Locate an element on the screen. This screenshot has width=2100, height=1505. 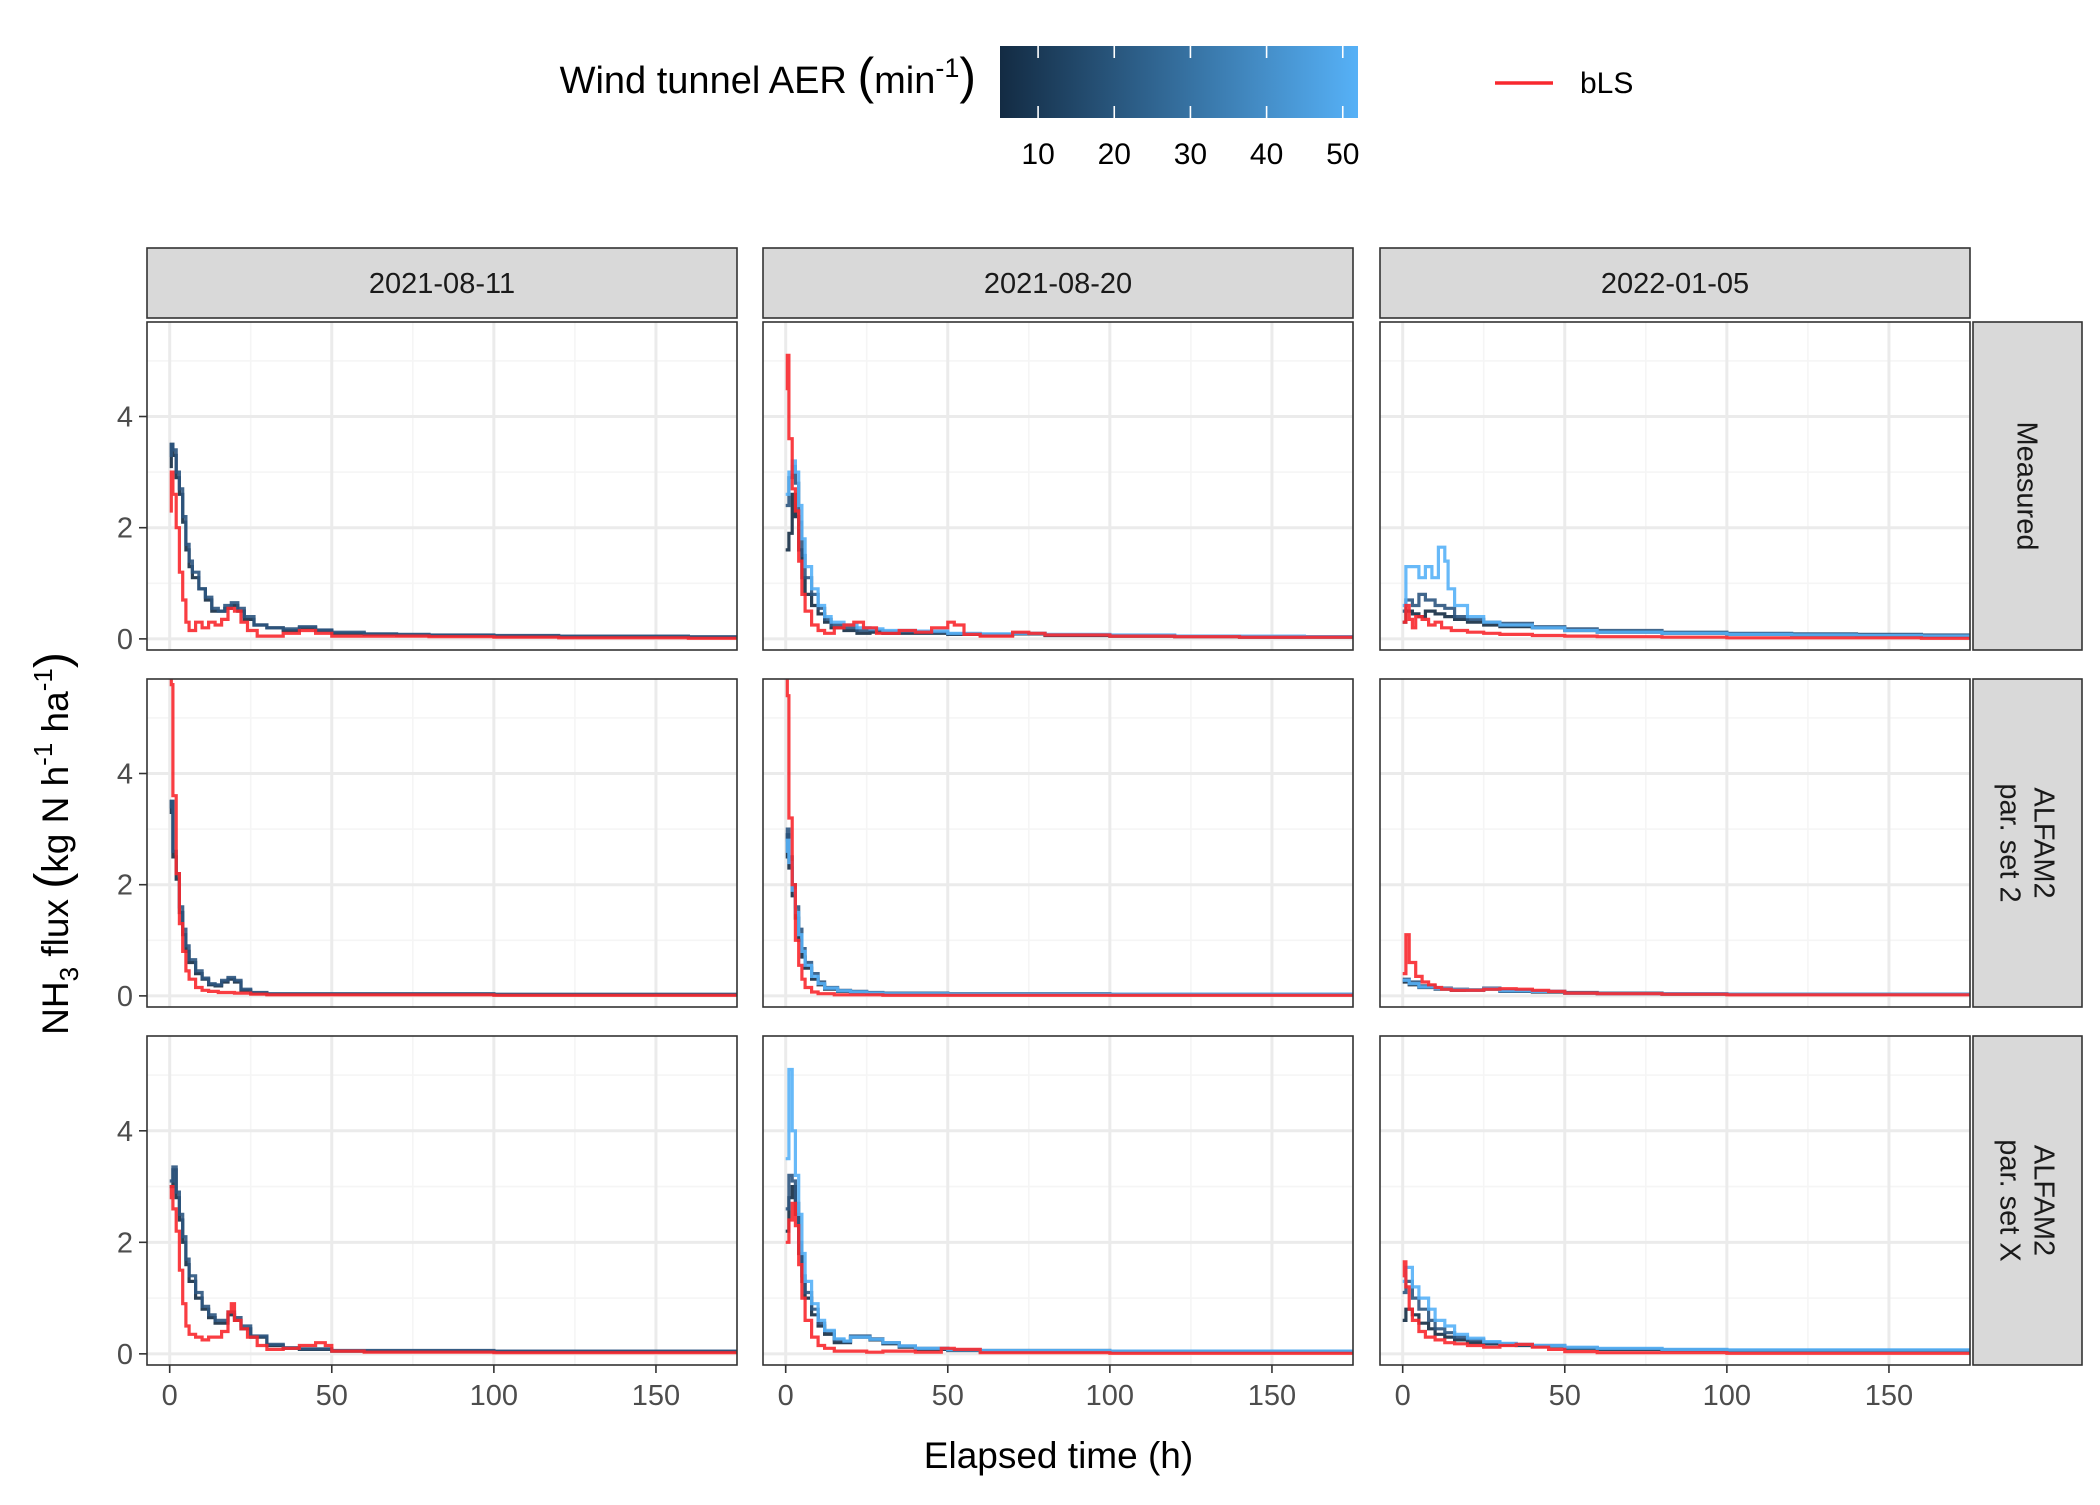
colorbar-tick-label: 10 is located at coordinates (1037, 154).